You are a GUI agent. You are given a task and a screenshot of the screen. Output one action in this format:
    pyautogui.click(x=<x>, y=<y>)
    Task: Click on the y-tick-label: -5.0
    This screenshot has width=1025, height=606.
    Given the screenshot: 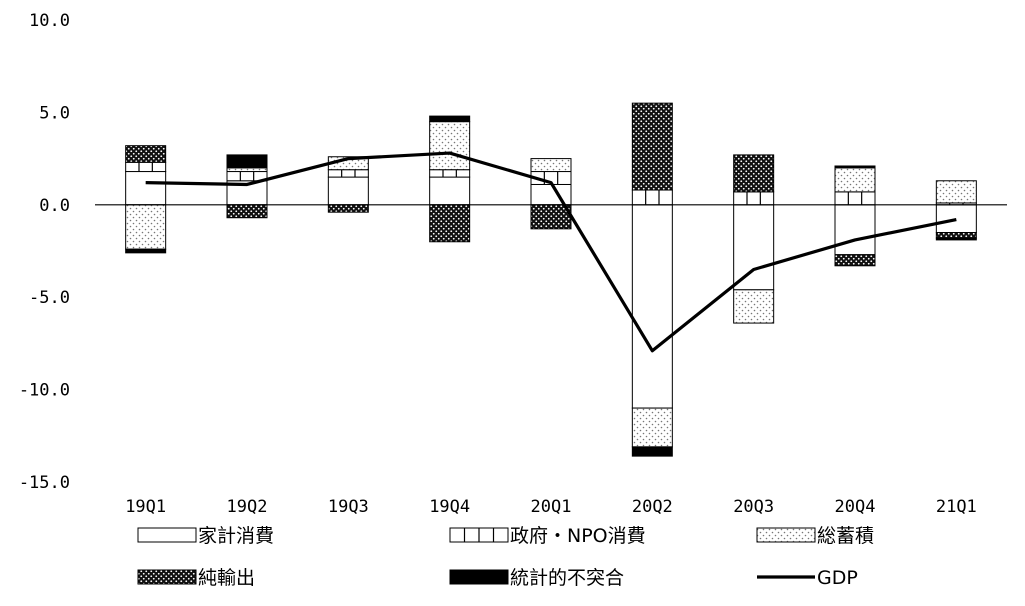 What is the action you would take?
    pyautogui.click(x=49, y=298)
    